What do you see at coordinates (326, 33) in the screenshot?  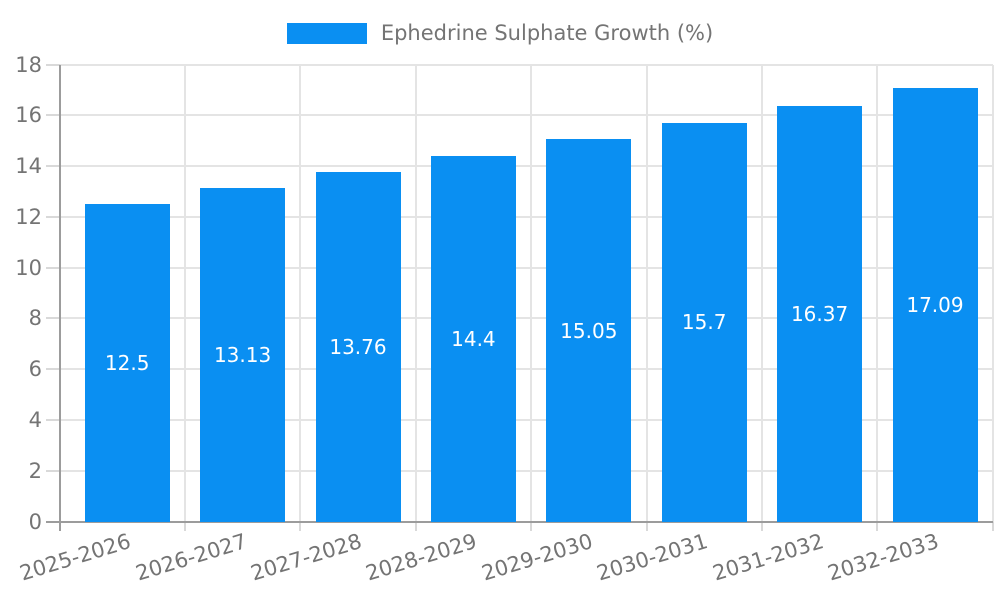 I see `legend-swatch` at bounding box center [326, 33].